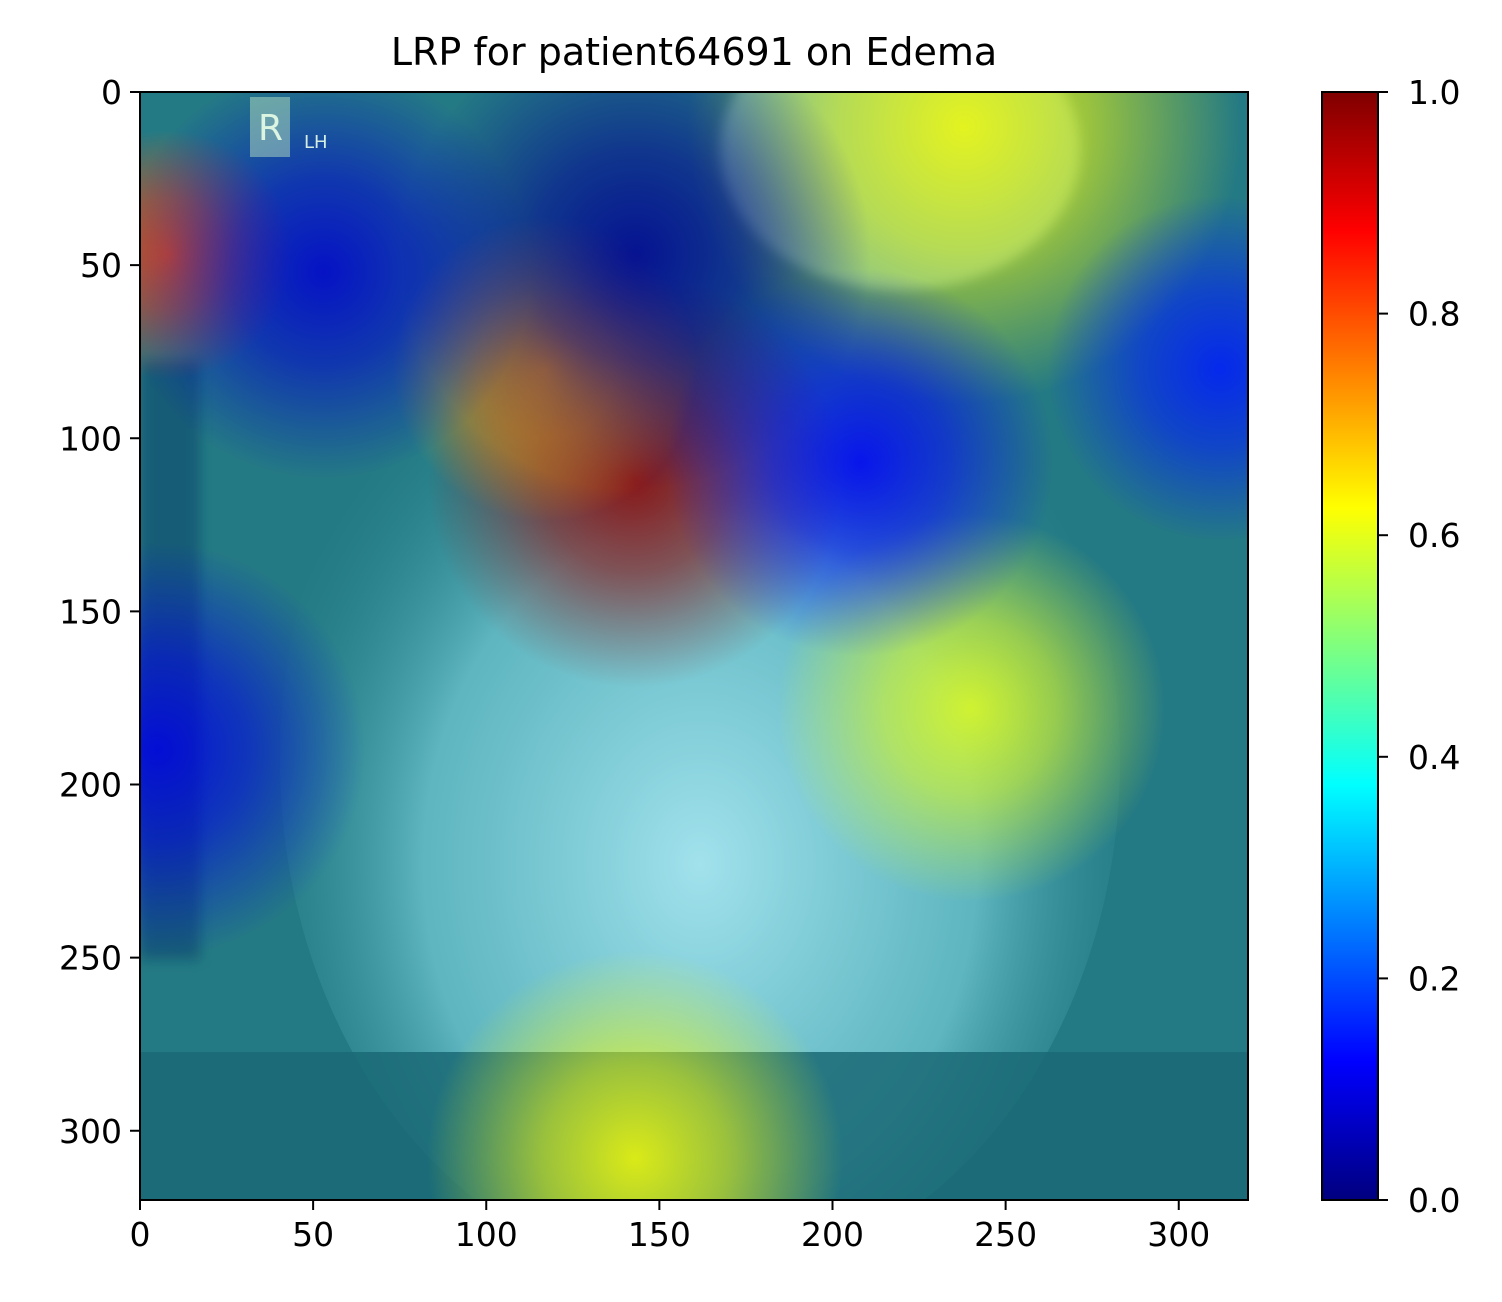 The height and width of the screenshot is (1302, 1502). I want to click on x-axis: 0 50 100 150 200 250 300, so click(670, 1227).